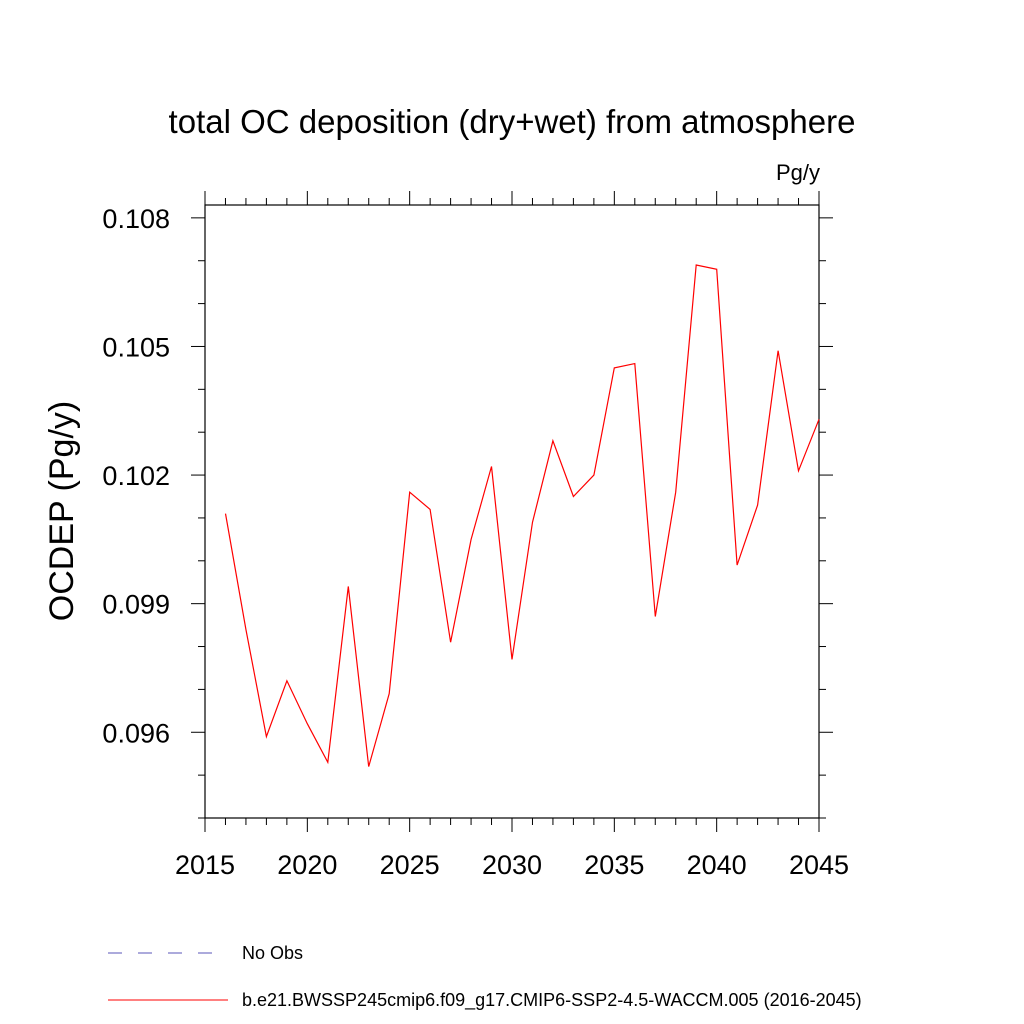  I want to click on x-tick-label: 2045, so click(819, 865).